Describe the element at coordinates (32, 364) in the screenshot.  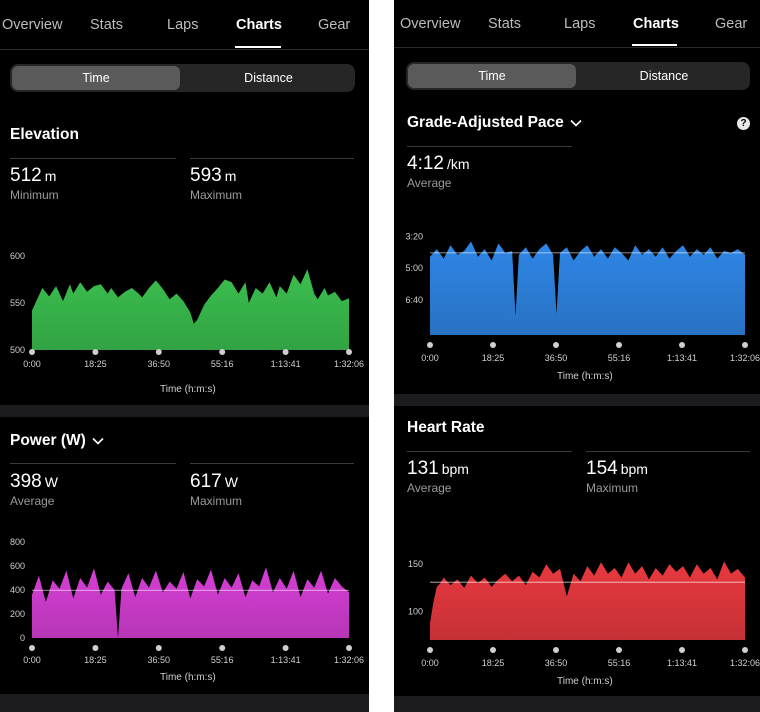
I see `elevation-x-tick-label: 0:00` at that location.